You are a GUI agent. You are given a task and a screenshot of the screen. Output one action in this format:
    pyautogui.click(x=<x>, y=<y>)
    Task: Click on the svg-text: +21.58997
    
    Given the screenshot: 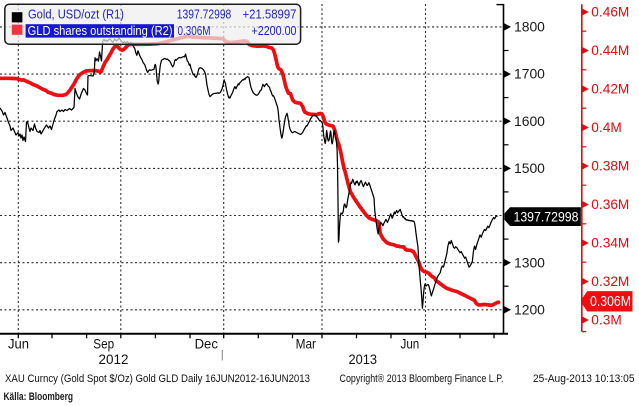 What is the action you would take?
    pyautogui.click(x=270, y=15)
    